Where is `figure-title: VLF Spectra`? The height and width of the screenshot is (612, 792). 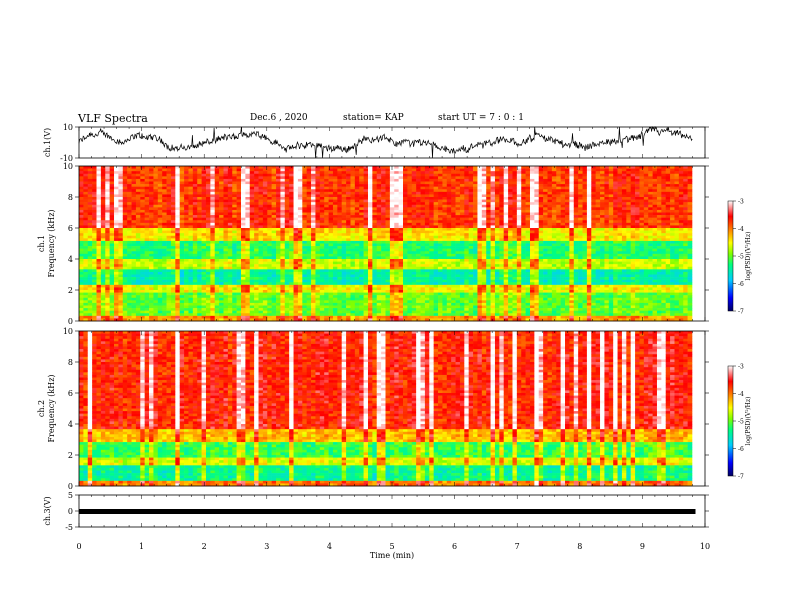 figure-title: VLF Spectra is located at coordinates (113, 118).